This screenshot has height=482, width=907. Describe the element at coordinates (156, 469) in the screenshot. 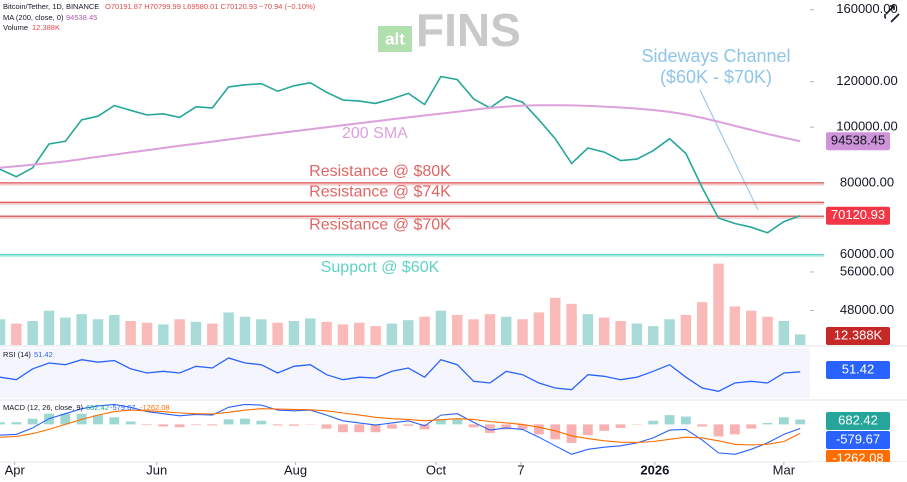

I see `x-tick-label: Jun` at that location.